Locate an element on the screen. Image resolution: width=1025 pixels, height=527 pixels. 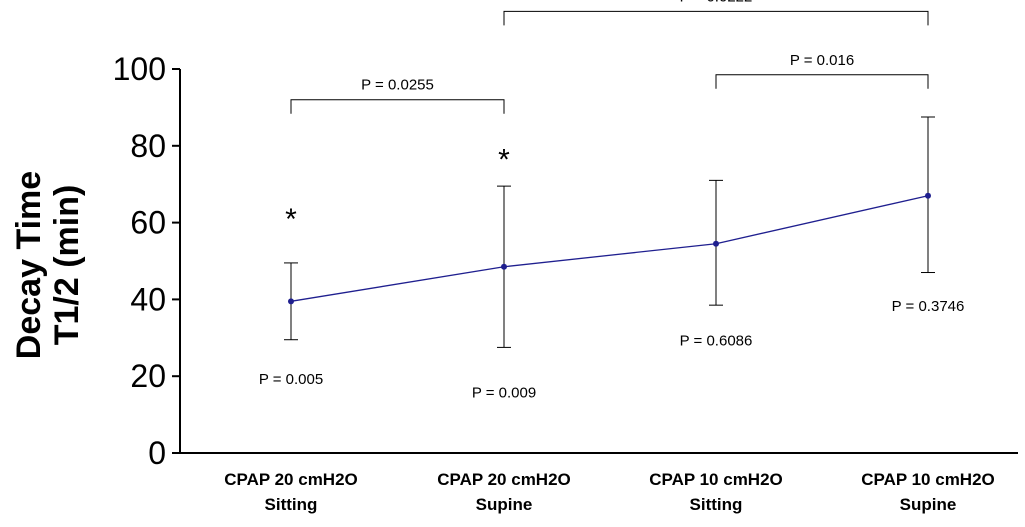
y-axis-title-line-2: T1/2 (min) is located at coordinates (67, 265).